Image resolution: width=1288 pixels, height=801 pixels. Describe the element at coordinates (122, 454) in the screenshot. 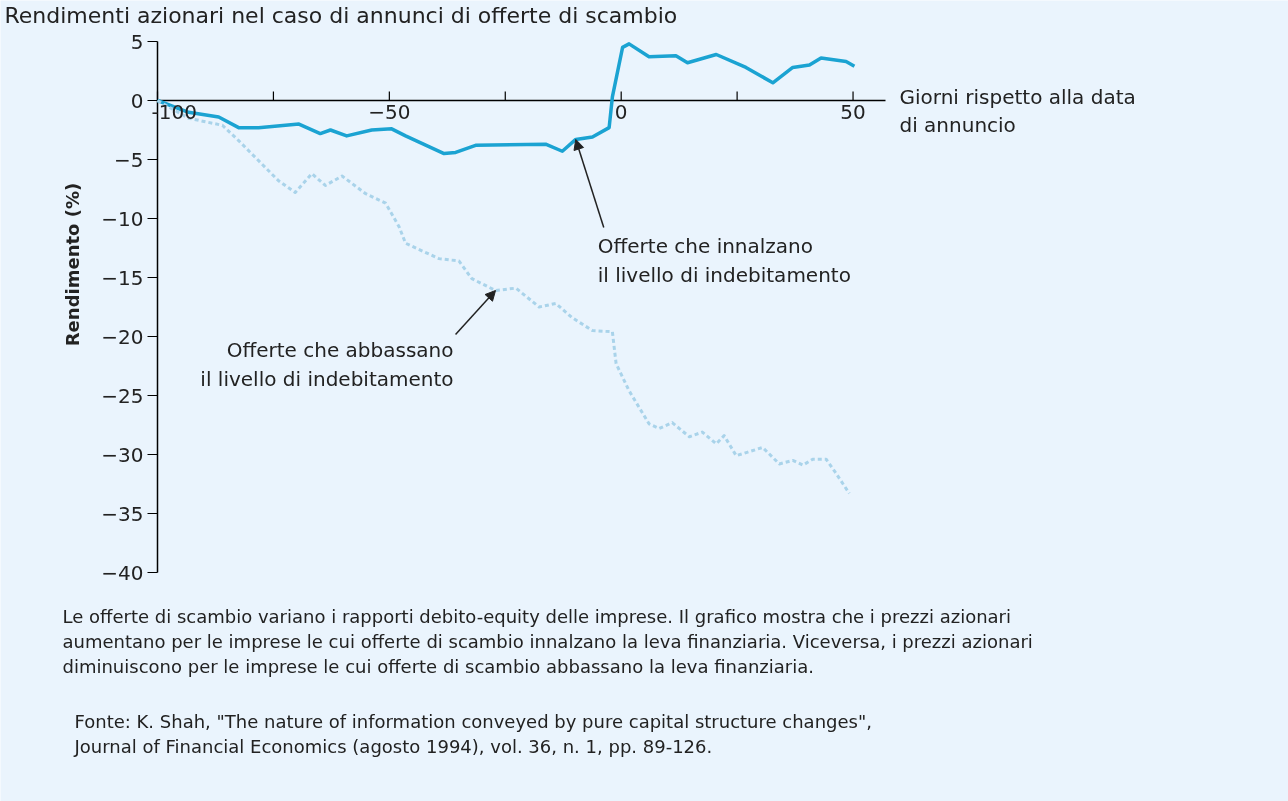

I see `y-tick-label: −30` at that location.